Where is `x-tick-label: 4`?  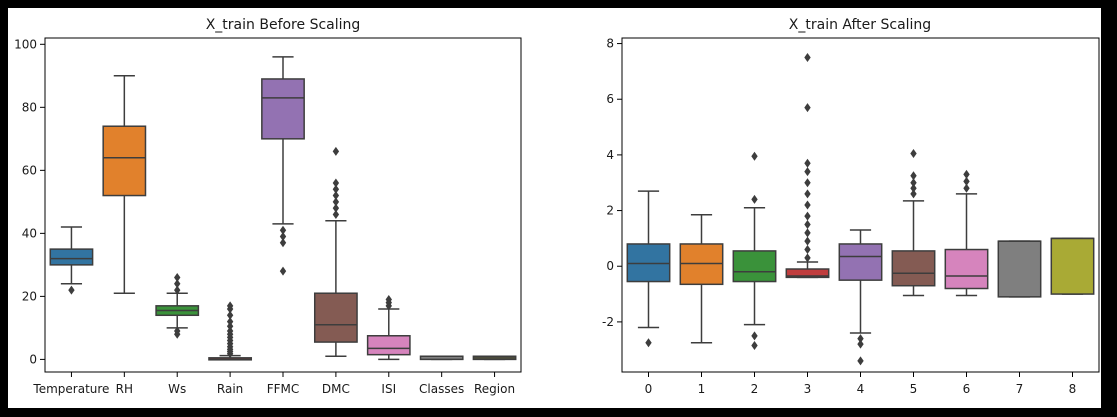 x-tick-label: 4 is located at coordinates (861, 389).